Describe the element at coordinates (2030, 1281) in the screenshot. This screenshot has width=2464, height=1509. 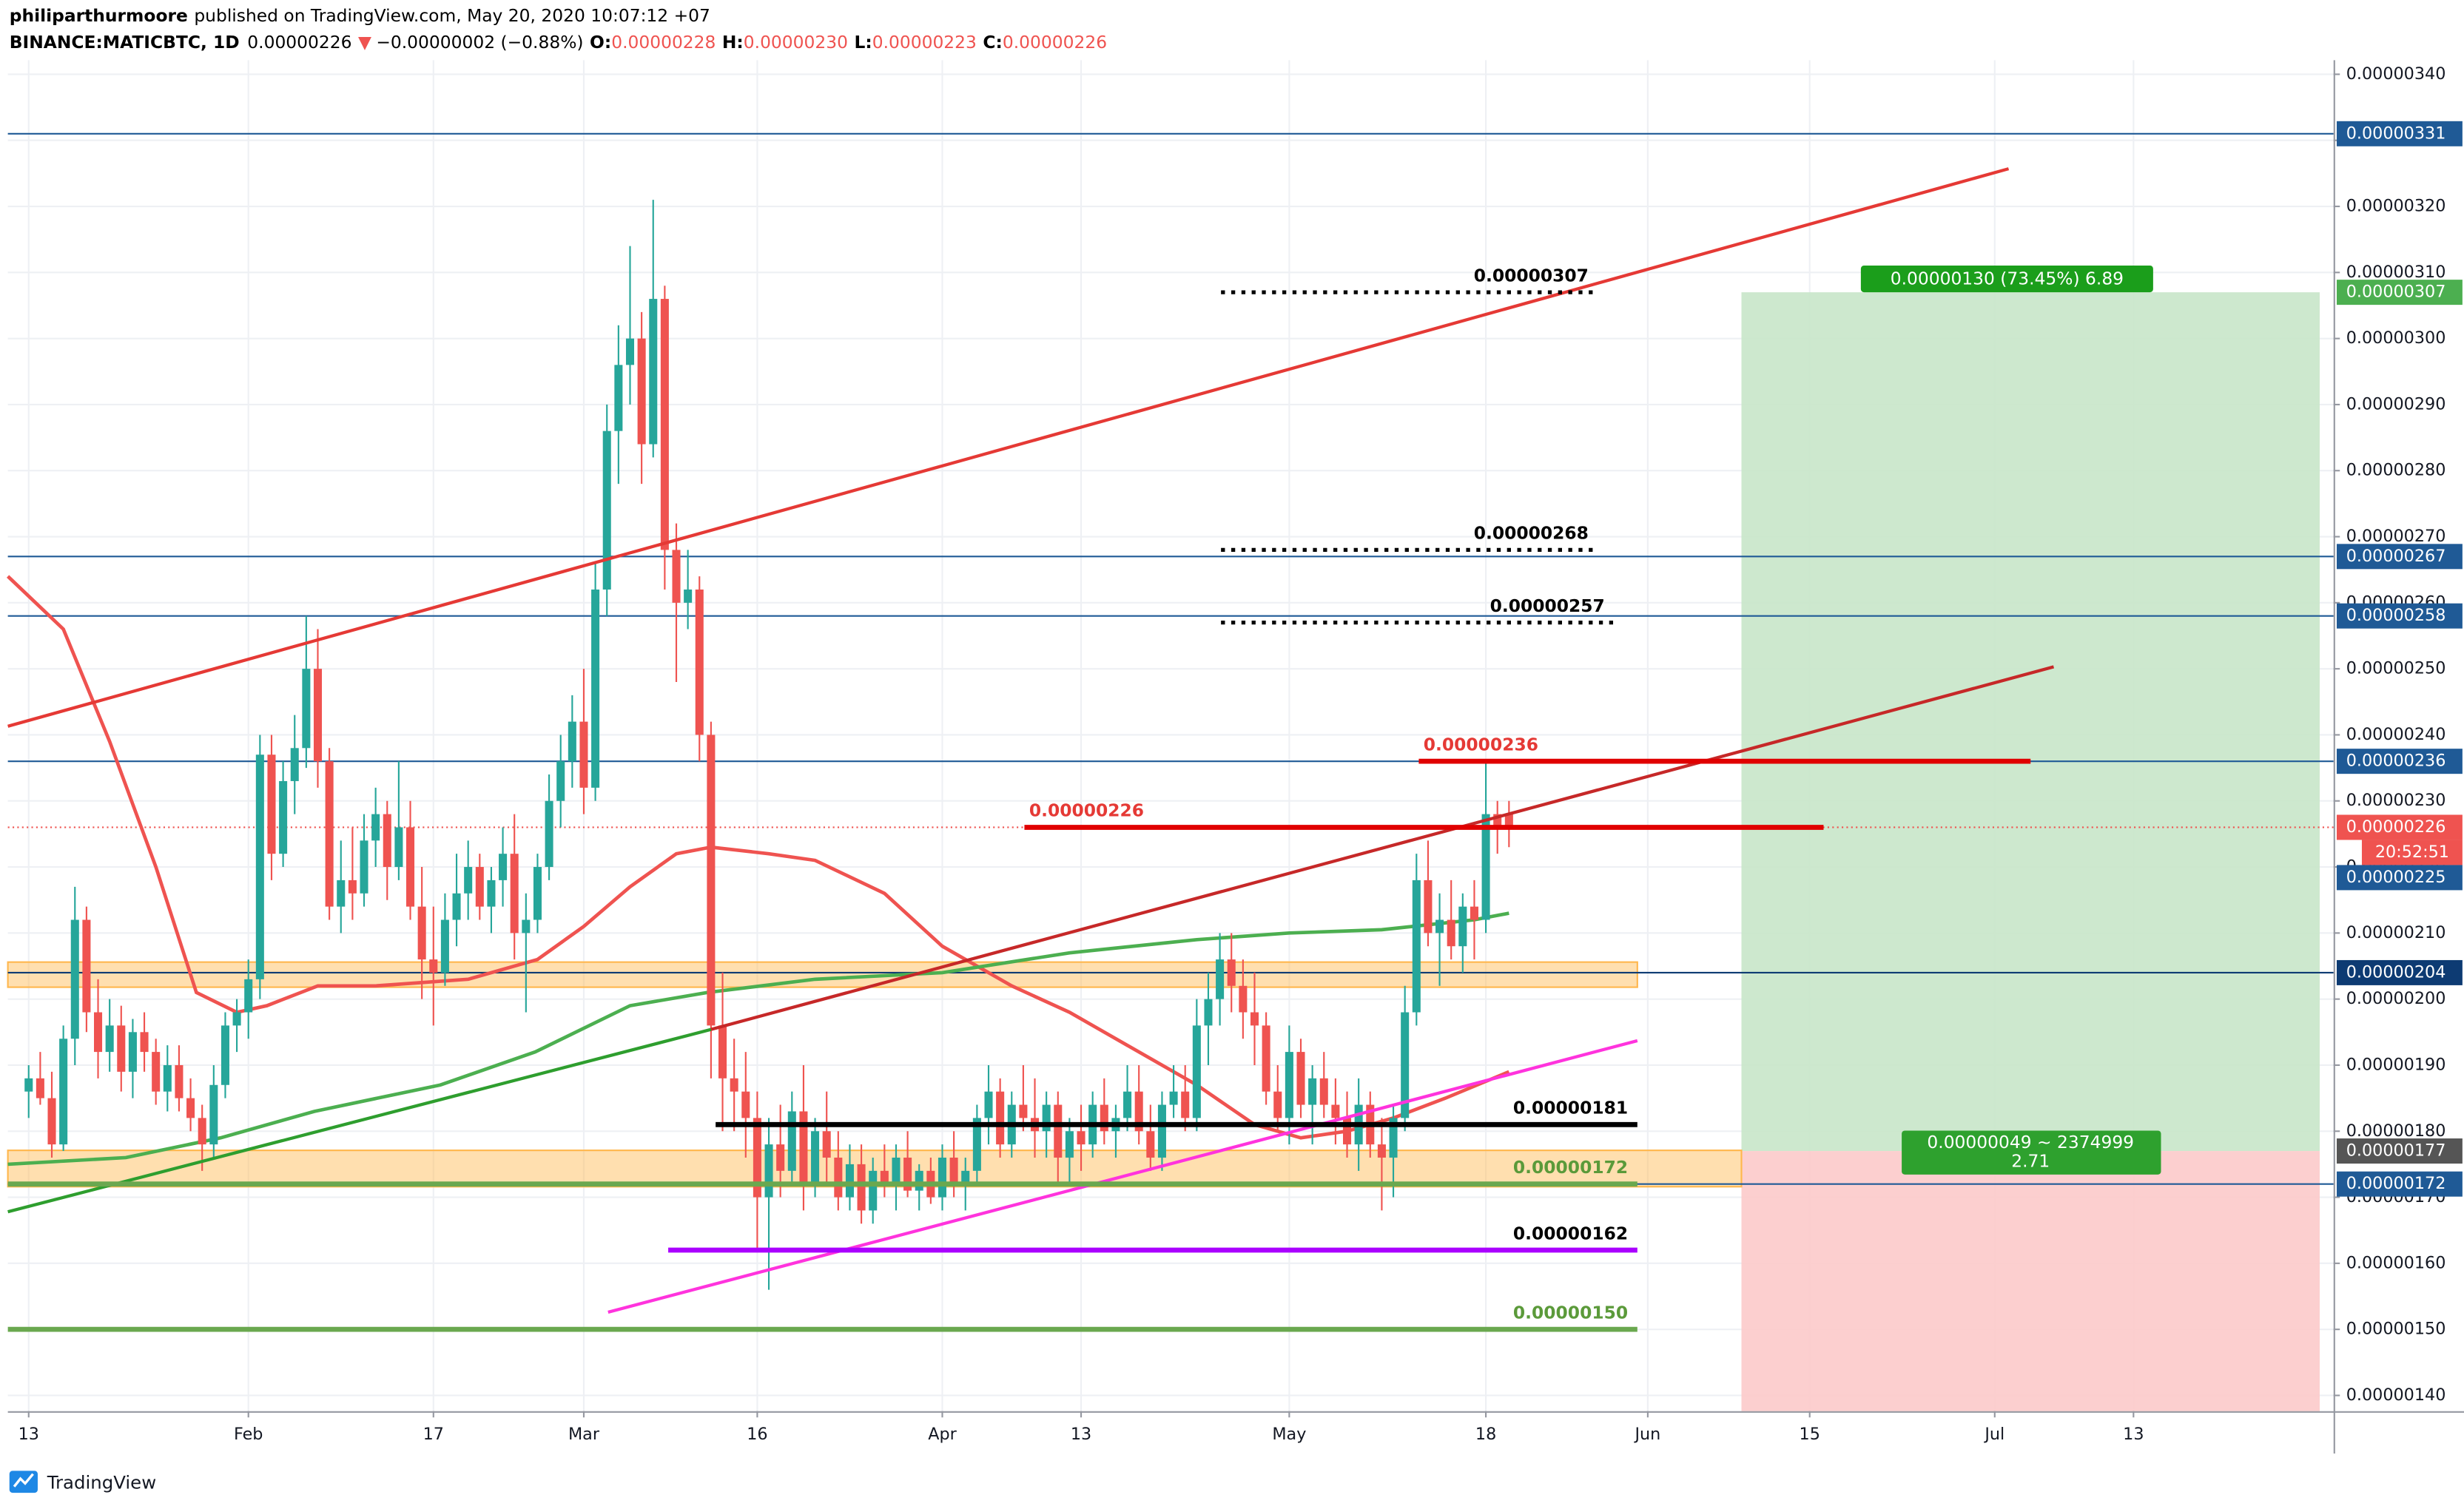
I see `loss-zone` at that location.